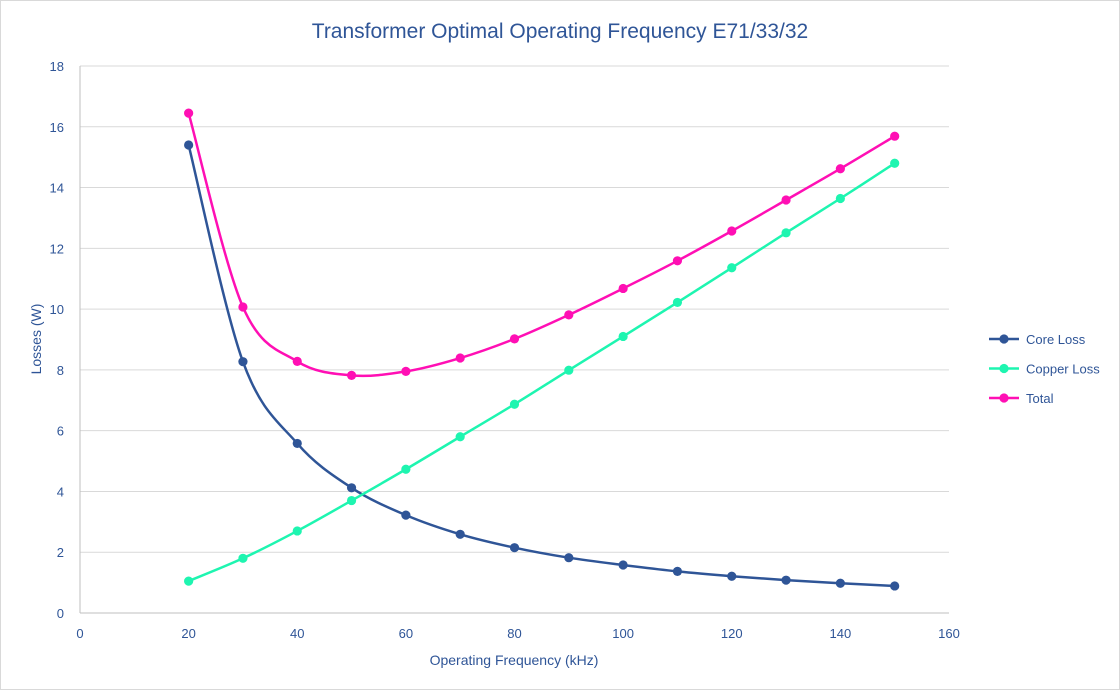  What do you see at coordinates (57, 248) in the screenshot?
I see `y-tick-label: 12` at bounding box center [57, 248].